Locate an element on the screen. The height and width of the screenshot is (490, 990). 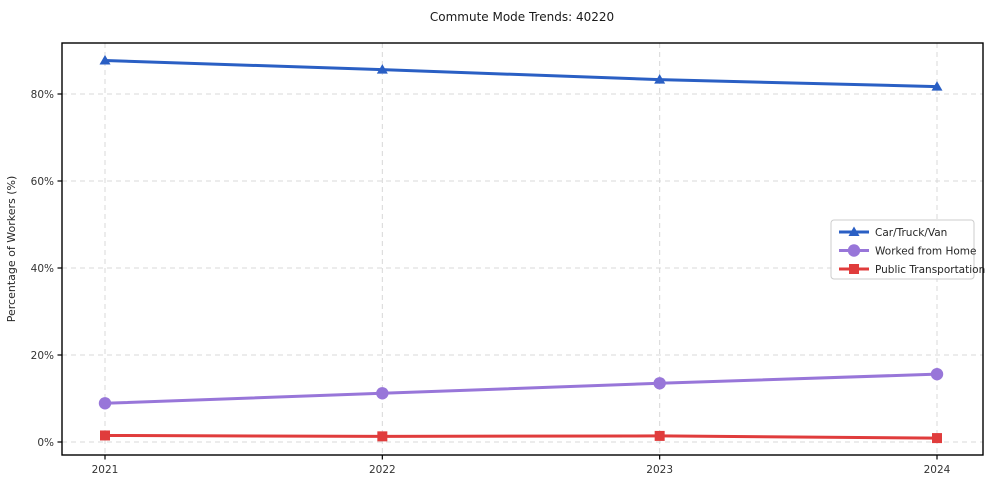
legend-entry: Worked from Home is located at coordinates (907, 250).